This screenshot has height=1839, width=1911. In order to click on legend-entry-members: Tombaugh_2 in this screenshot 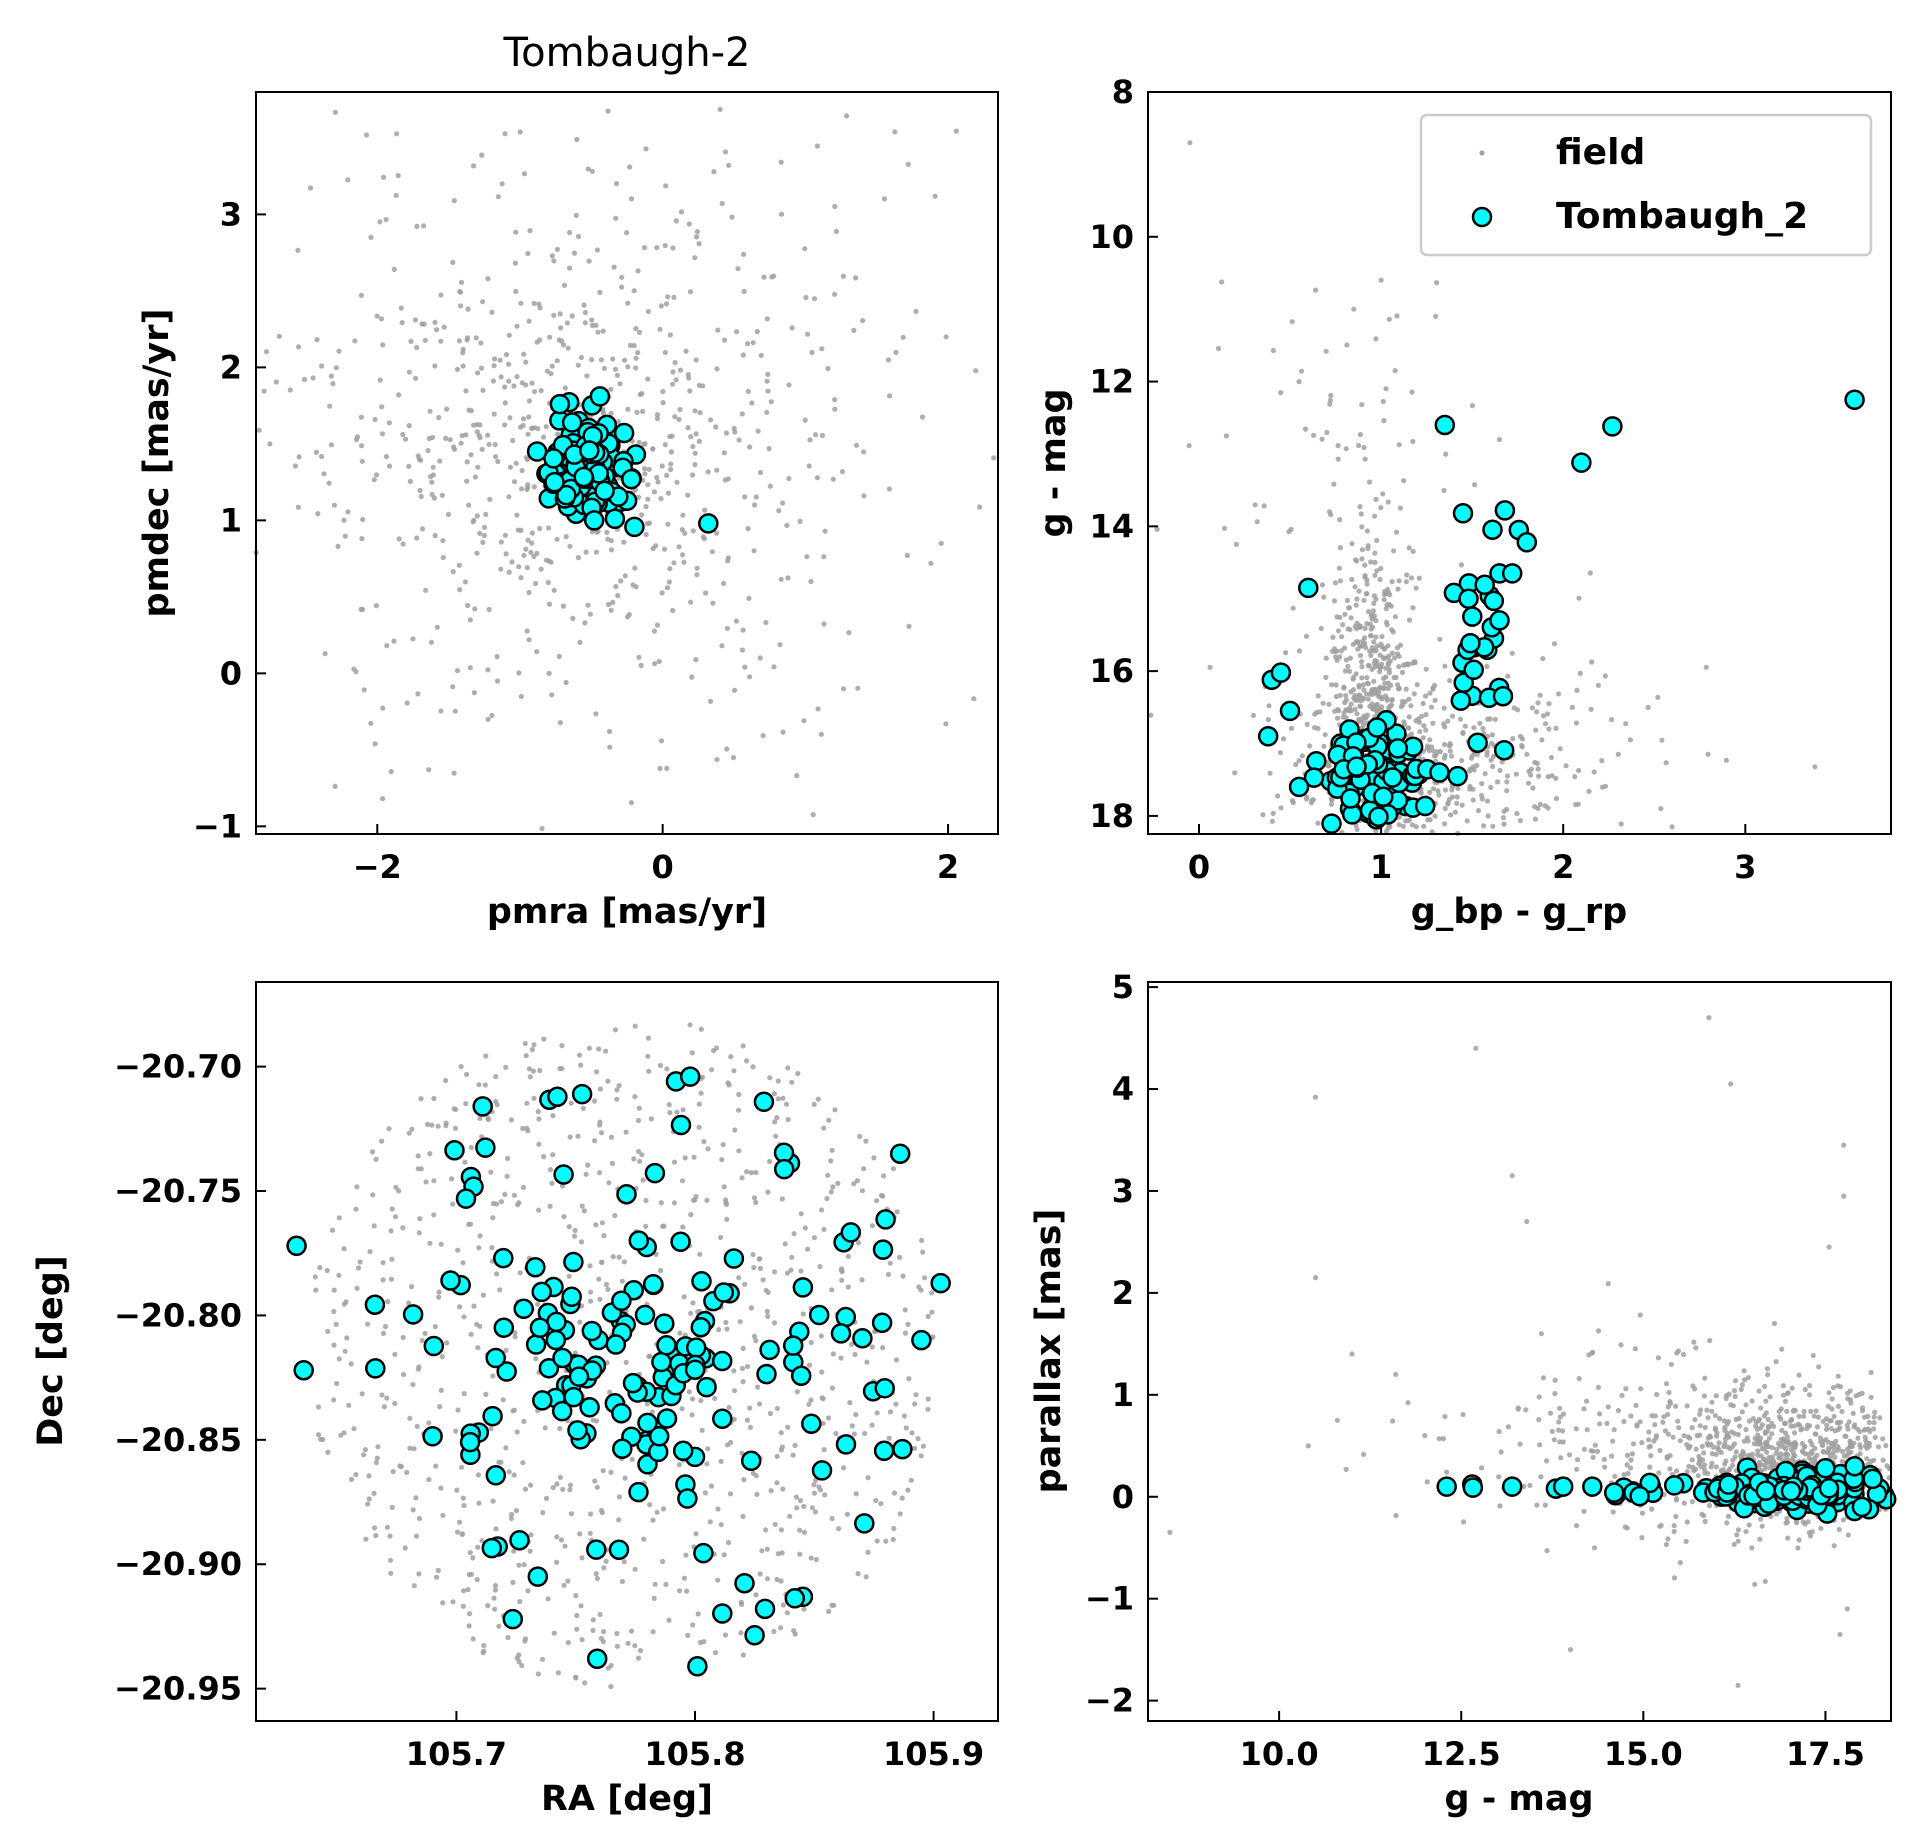, I will do `click(1682, 216)`.